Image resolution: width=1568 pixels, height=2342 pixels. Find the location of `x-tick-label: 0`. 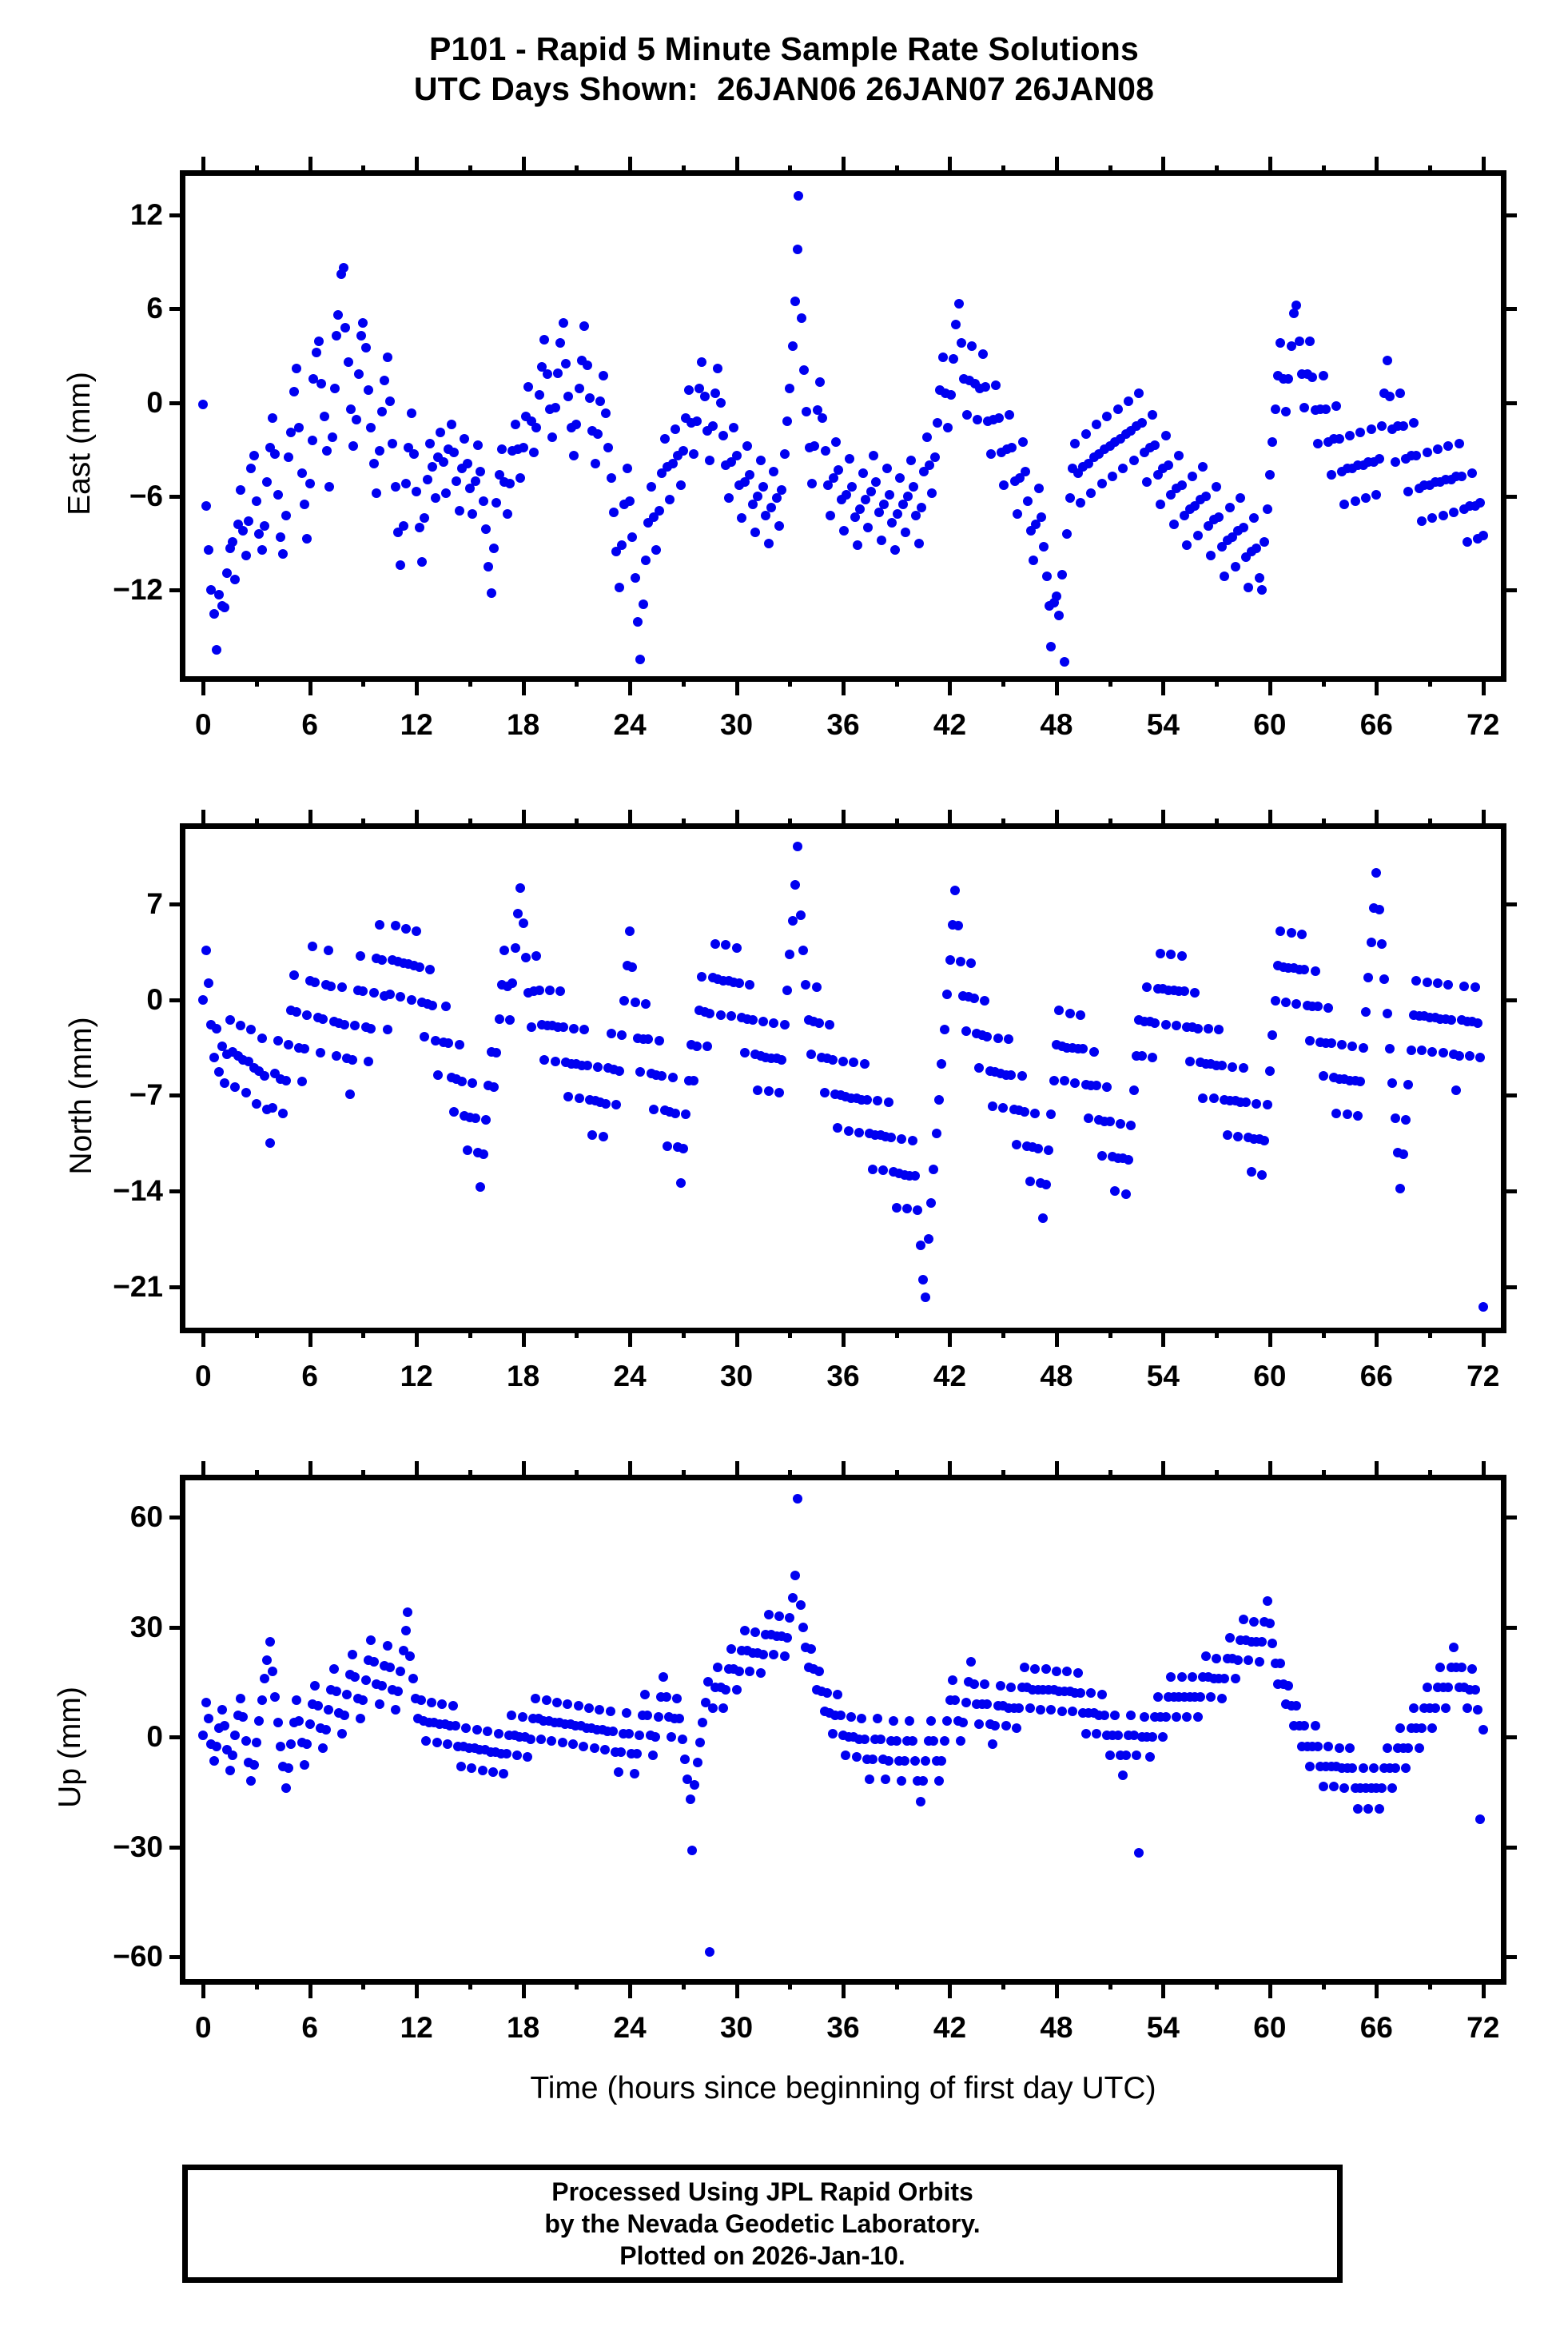

x-tick-label: 0 is located at coordinates (203, 1376).